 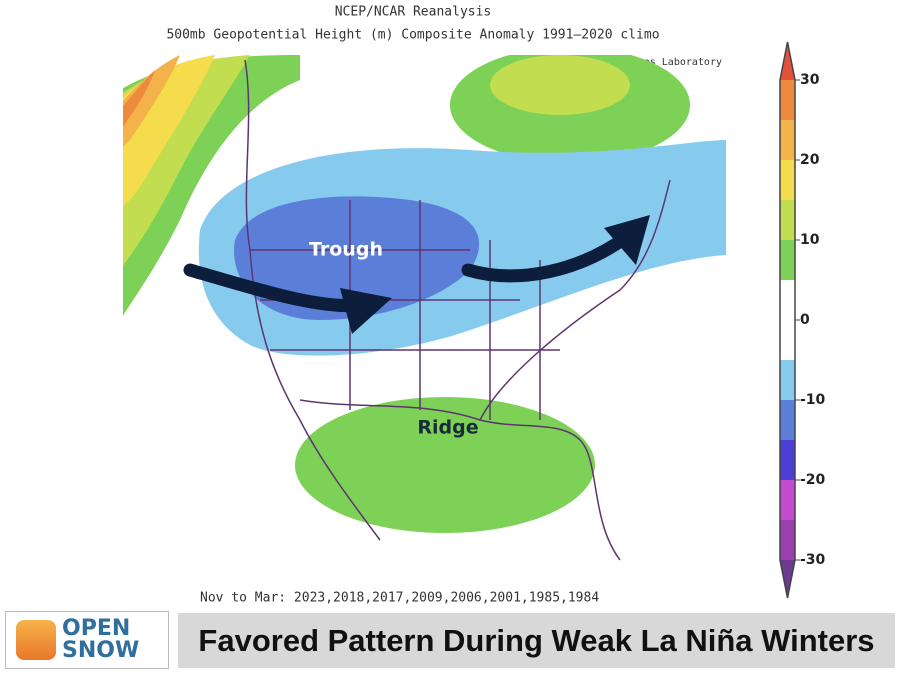 What do you see at coordinates (447, 428) in the screenshot?
I see `ridge-label: Ridge` at bounding box center [447, 428].